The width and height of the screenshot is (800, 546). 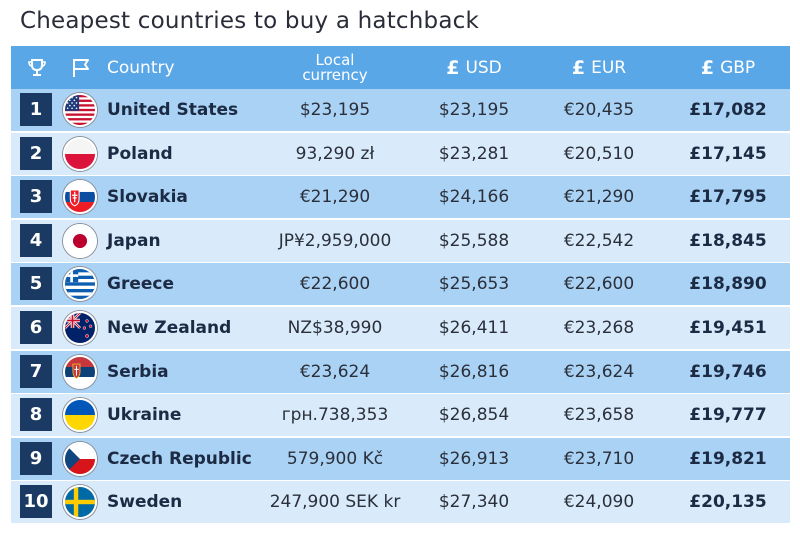 I want to click on us-flag-icon, so click(x=80, y=110).